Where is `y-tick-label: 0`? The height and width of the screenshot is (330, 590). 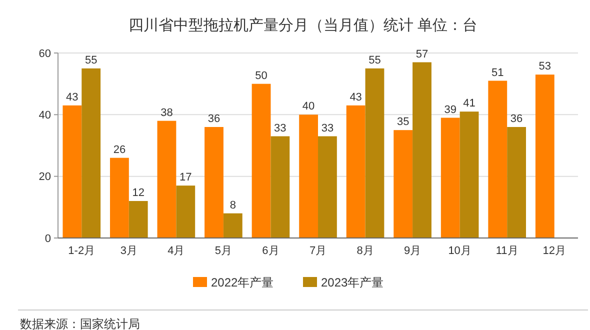 y-tick-label: 0 is located at coordinates (47, 238).